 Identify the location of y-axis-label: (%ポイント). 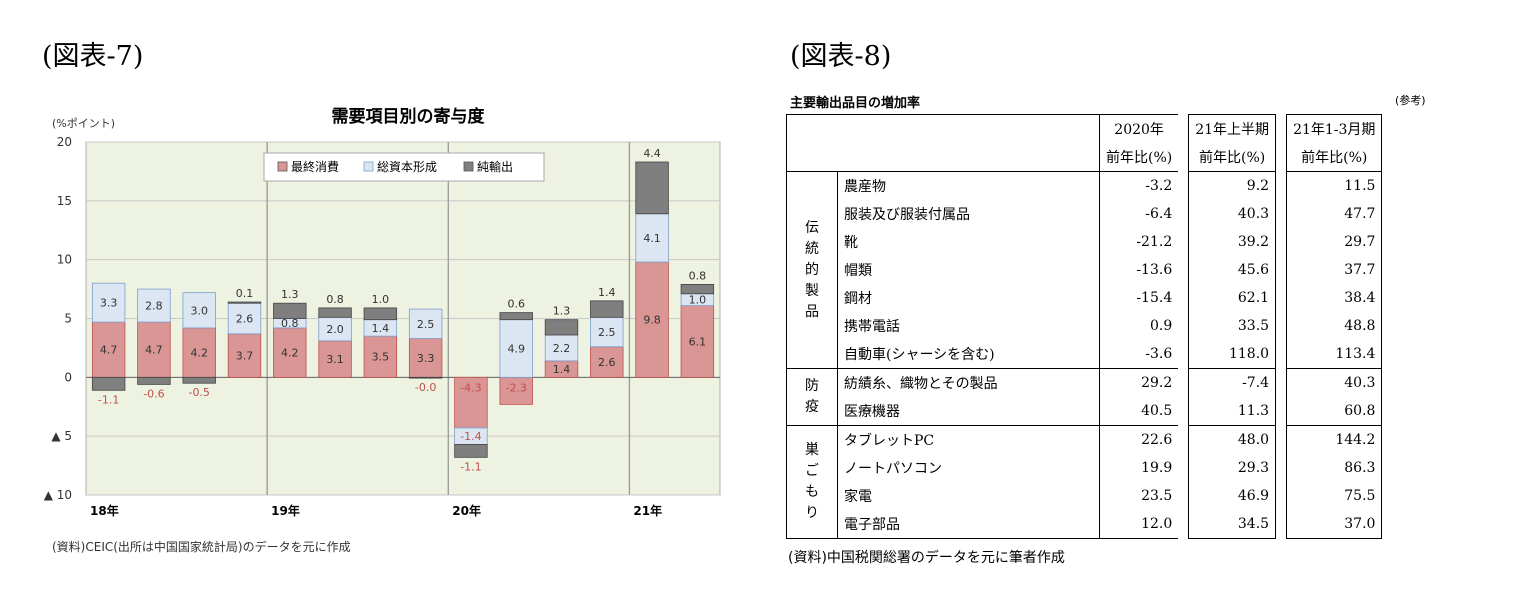
(83, 123).